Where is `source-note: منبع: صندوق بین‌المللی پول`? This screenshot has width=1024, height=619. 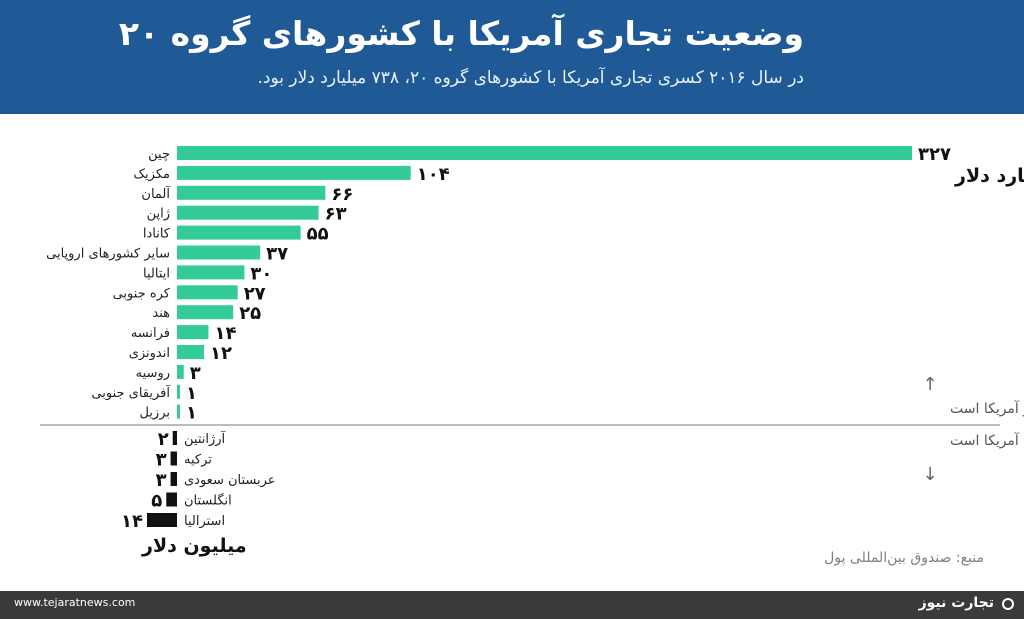
source-note: منبع: صندوق بین‌المللی پول is located at coordinates (904, 558).